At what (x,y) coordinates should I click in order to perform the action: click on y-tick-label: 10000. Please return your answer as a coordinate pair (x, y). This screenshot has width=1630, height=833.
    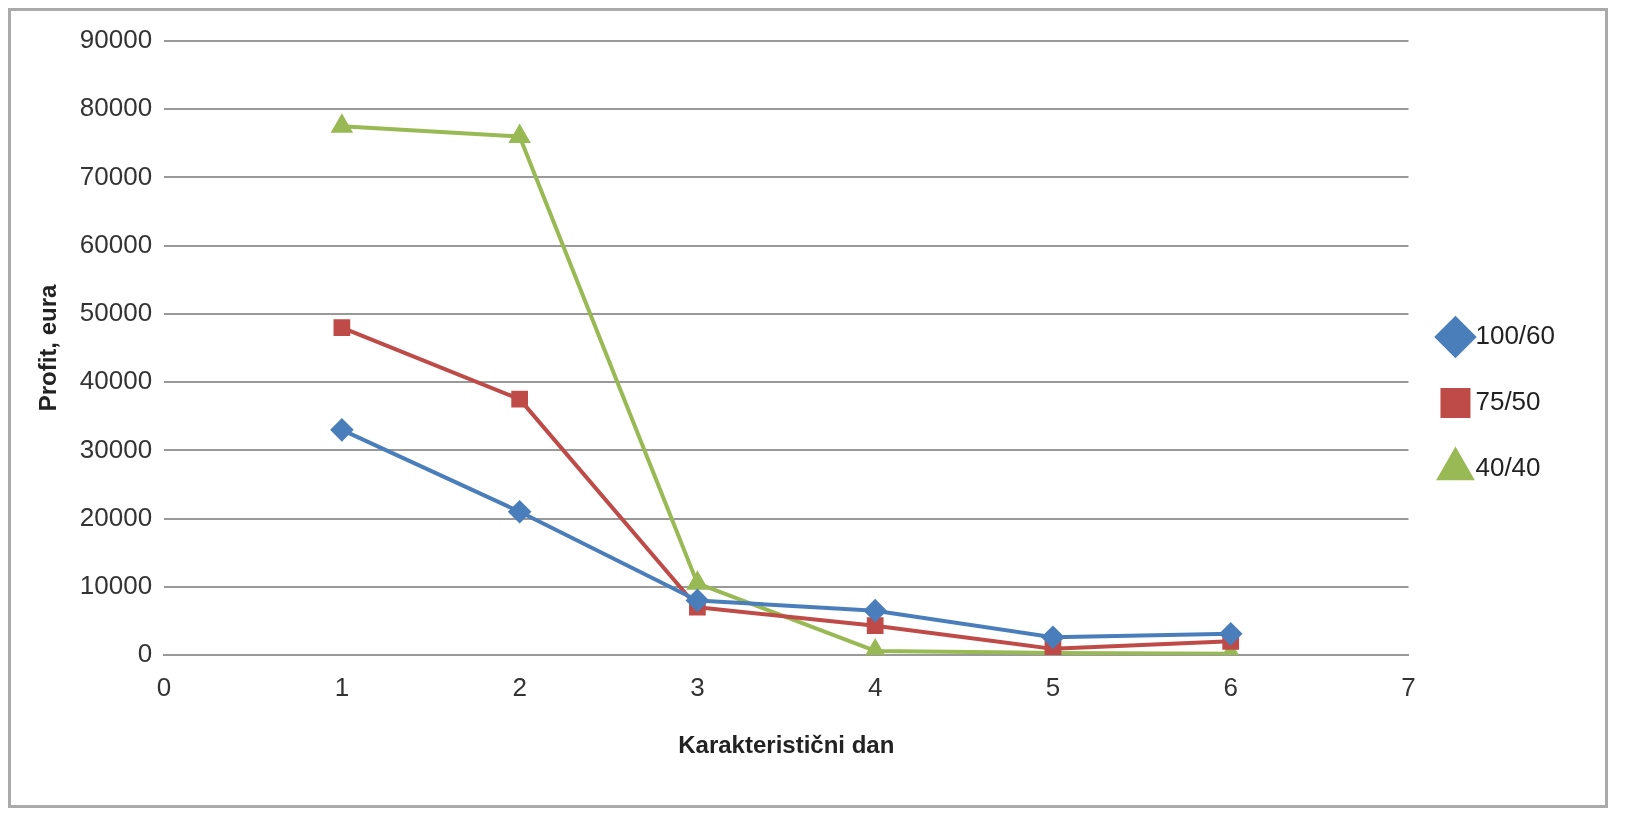
    Looking at the image, I should click on (116, 584).